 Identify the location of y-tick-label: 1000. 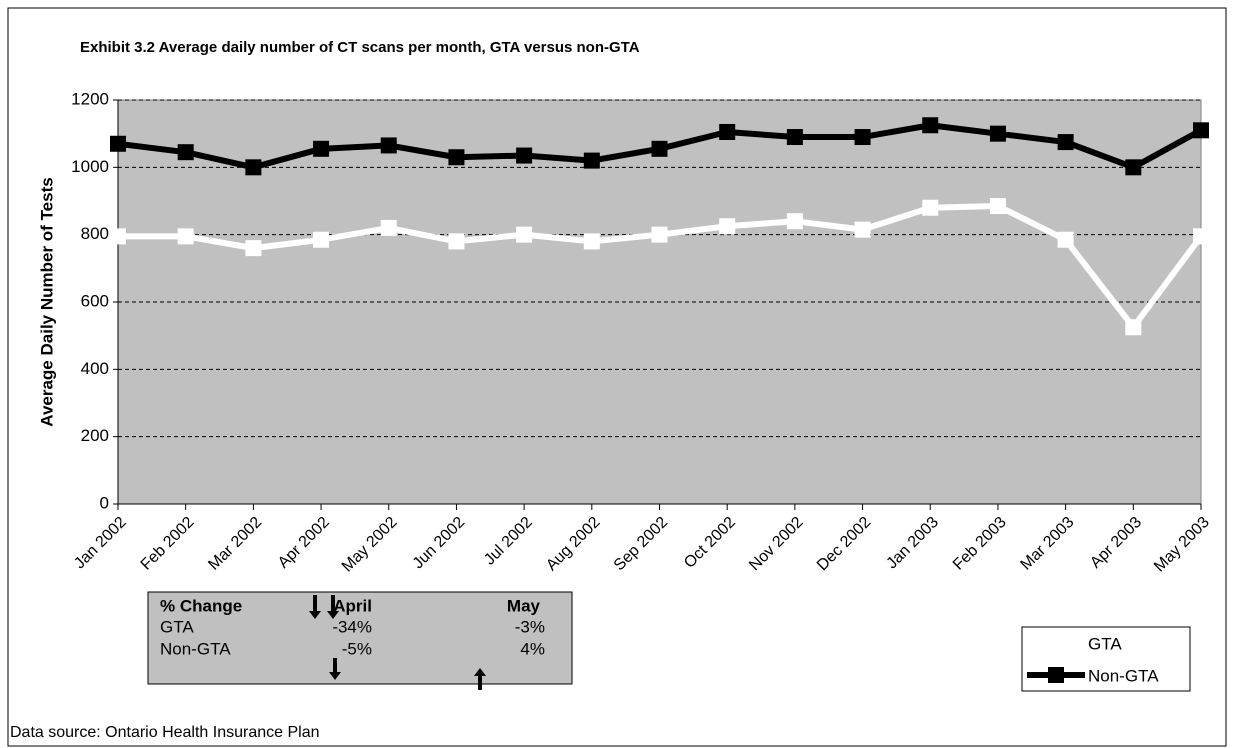
(90, 166).